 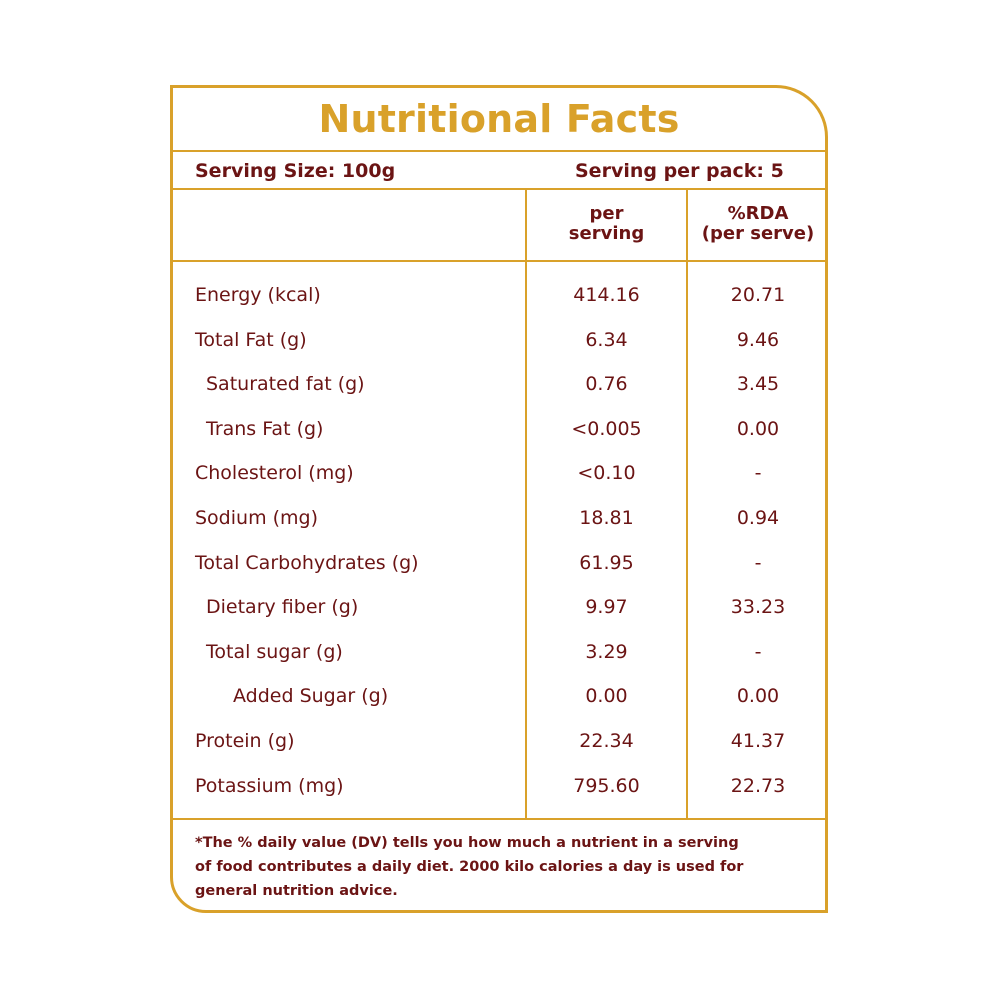 What do you see at coordinates (251, 339) in the screenshot?
I see `nutrient-name: Total Fat (g)` at bounding box center [251, 339].